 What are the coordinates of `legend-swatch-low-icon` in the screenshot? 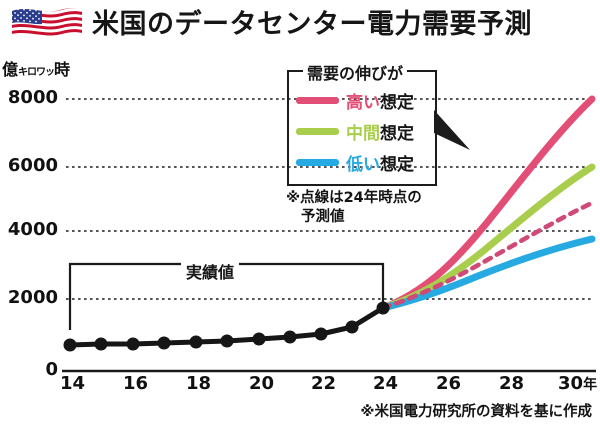 It's located at (317, 162).